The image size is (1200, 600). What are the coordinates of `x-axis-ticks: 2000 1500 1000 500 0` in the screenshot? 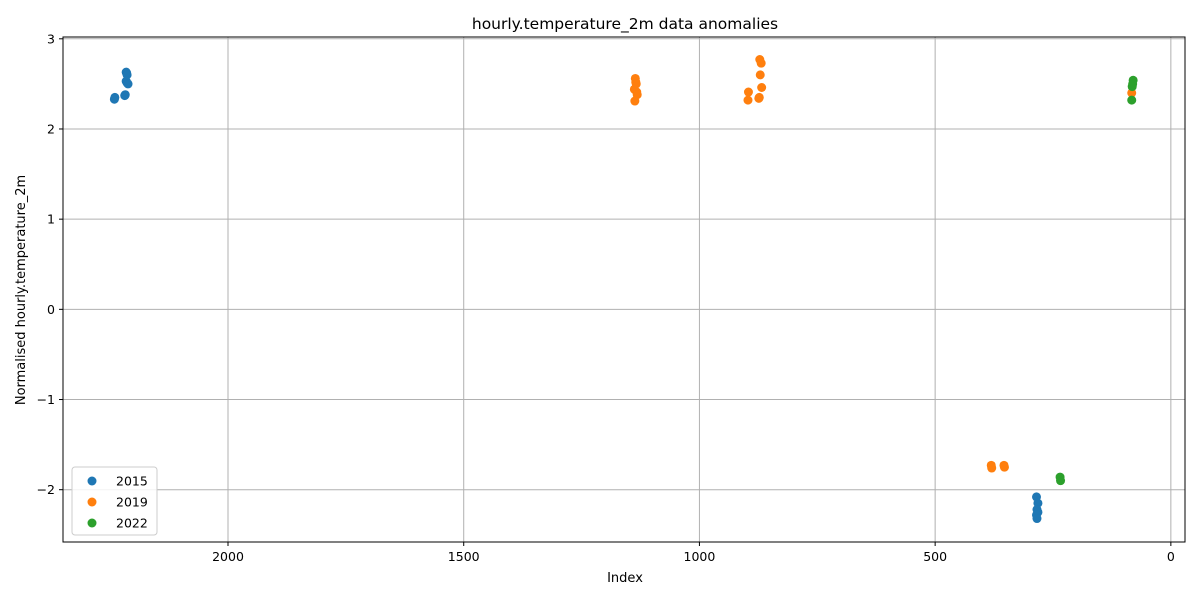 It's located at (693, 553).